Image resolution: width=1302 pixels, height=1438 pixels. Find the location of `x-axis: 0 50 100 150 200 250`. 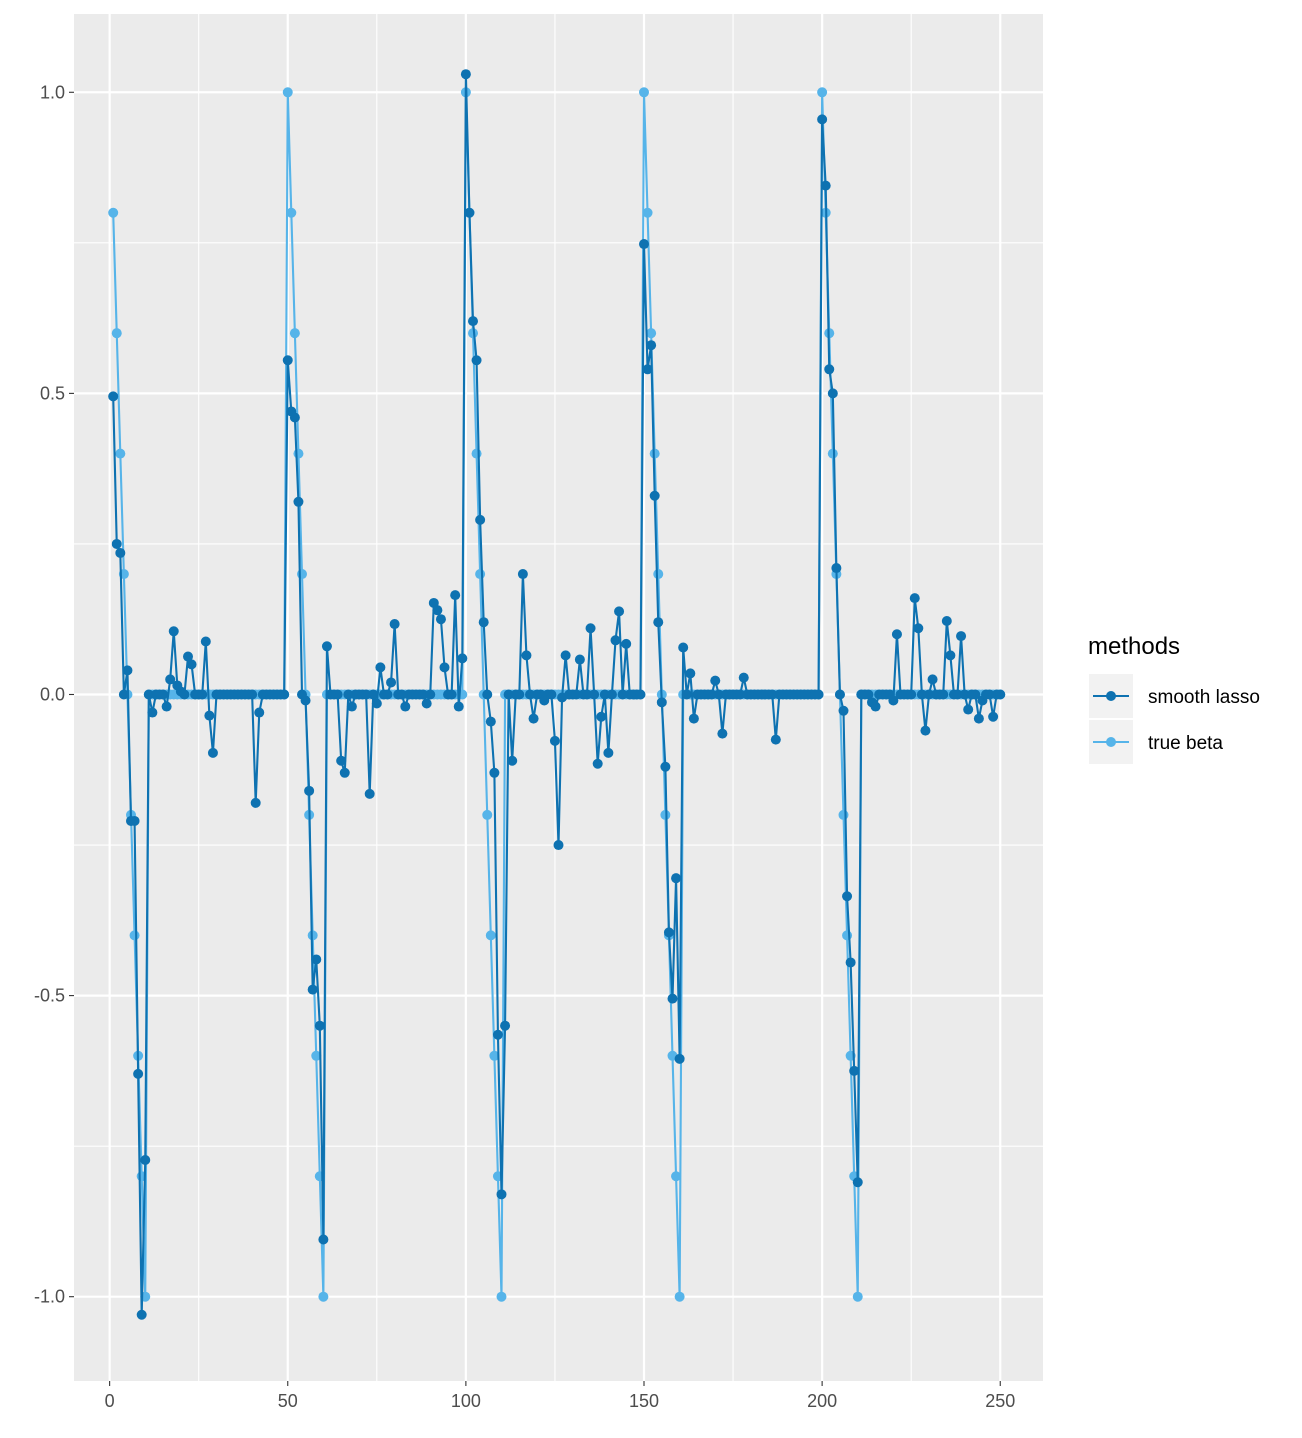

x-axis: 0 50 100 150 200 250 is located at coordinates (560, 1396).